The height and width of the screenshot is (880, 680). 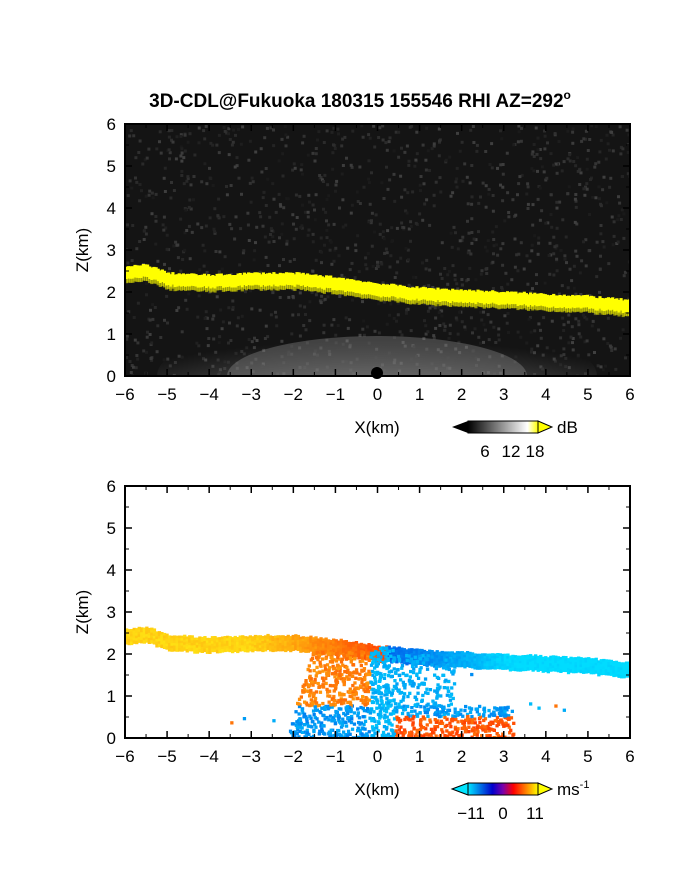 What do you see at coordinates (502, 813) in the screenshot?
I see `velocity-tick-zero: 0` at bounding box center [502, 813].